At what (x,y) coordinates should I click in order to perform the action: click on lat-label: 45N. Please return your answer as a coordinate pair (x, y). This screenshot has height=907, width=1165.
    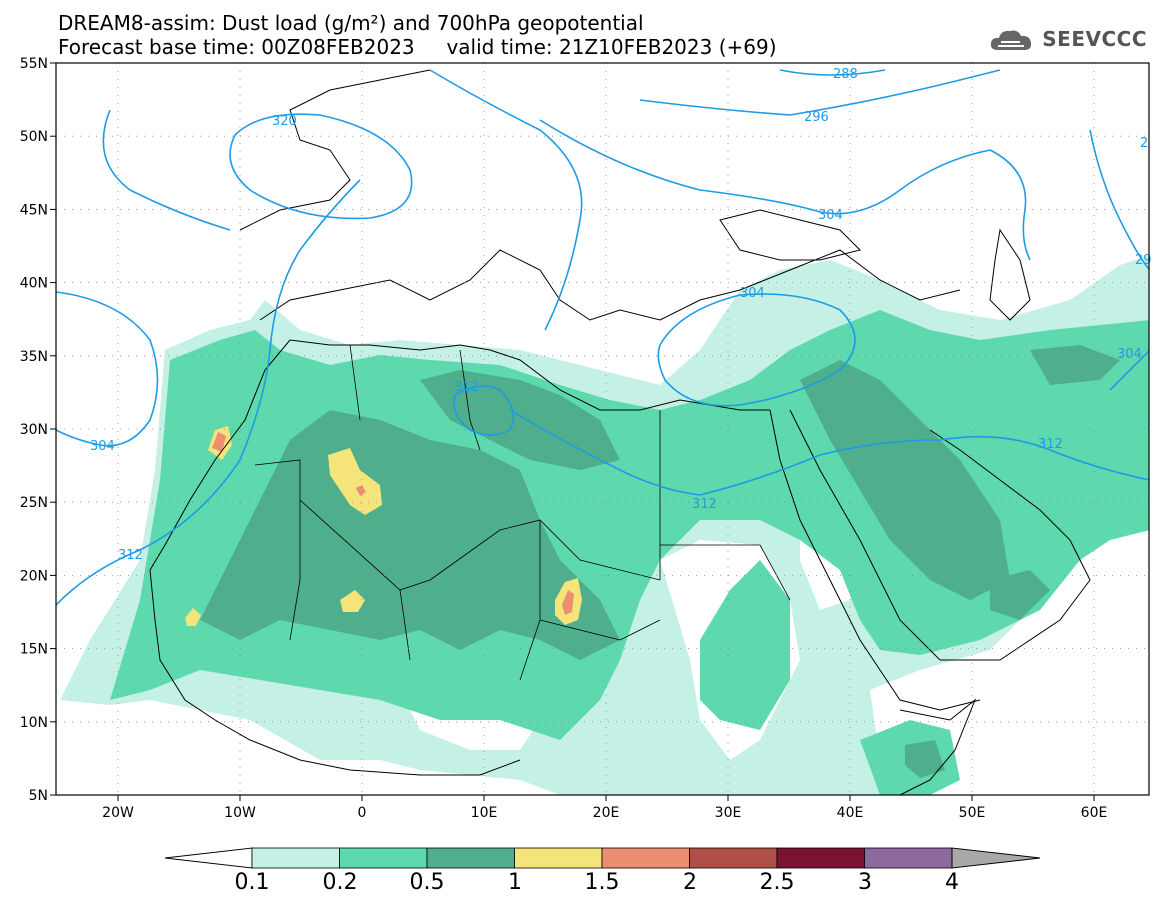
    Looking at the image, I should click on (34, 210).